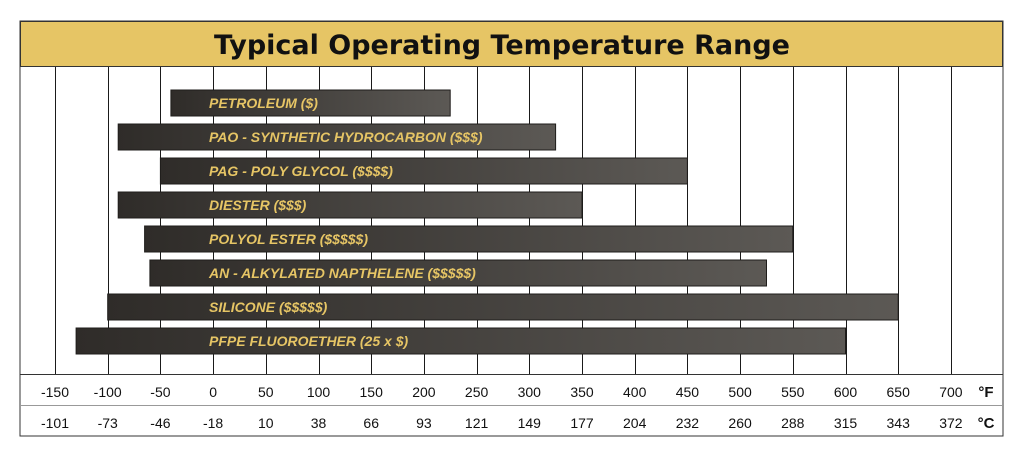 This screenshot has height=457, width=1024. What do you see at coordinates (55, 423) in the screenshot?
I see `tick-label: -101` at bounding box center [55, 423].